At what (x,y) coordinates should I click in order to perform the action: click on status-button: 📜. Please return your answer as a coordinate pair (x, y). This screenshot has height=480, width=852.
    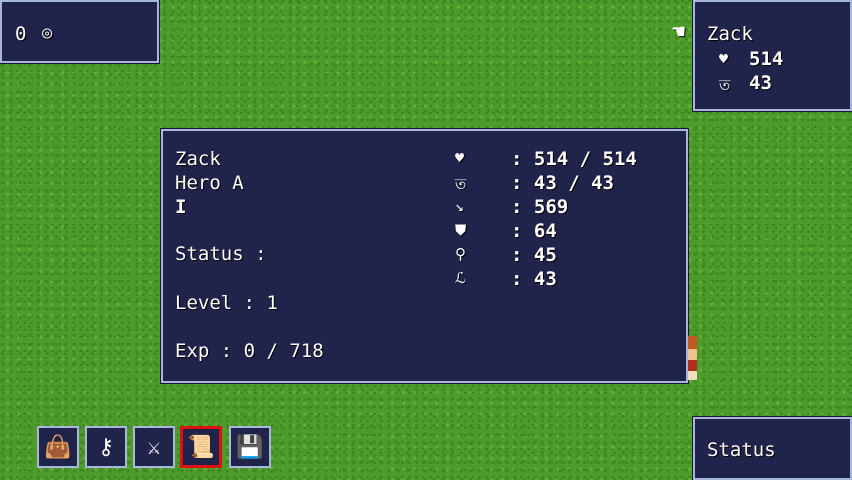
    Looking at the image, I should click on (201, 447).